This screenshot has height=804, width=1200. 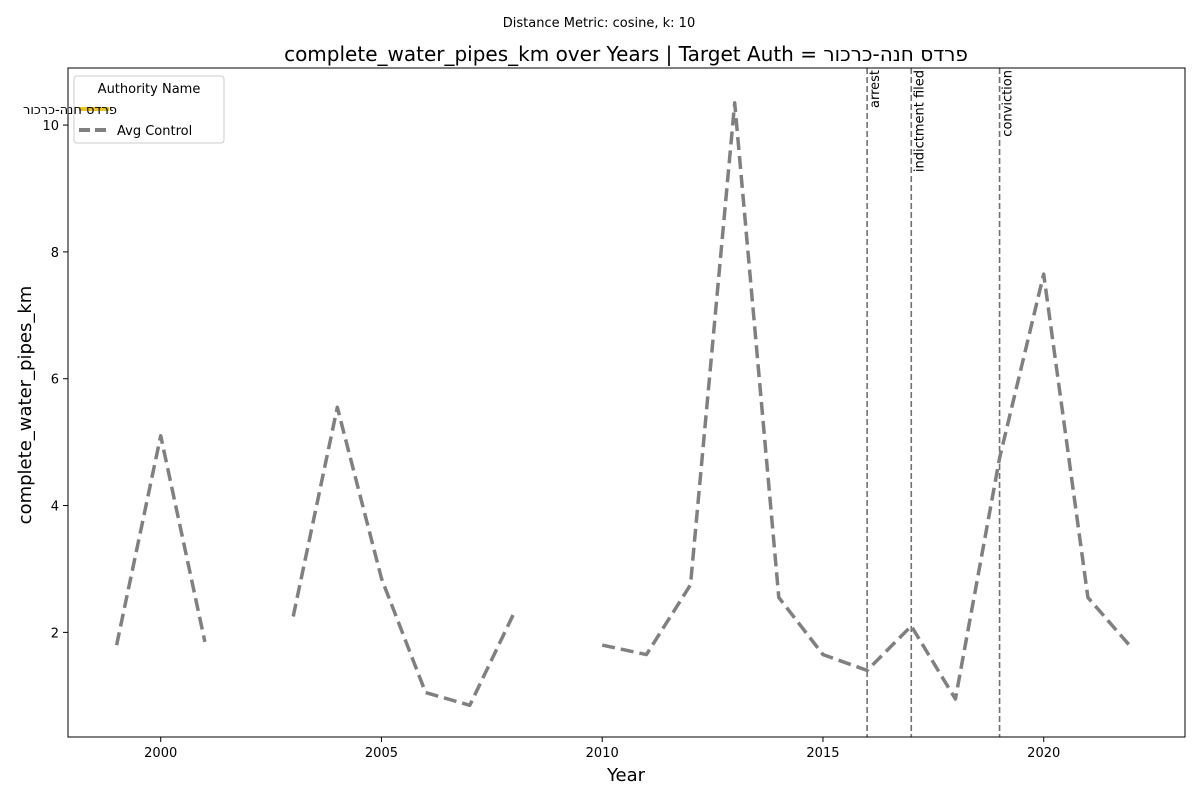 What do you see at coordinates (55, 507) in the screenshot?
I see `y-tick-label-4: 4` at bounding box center [55, 507].